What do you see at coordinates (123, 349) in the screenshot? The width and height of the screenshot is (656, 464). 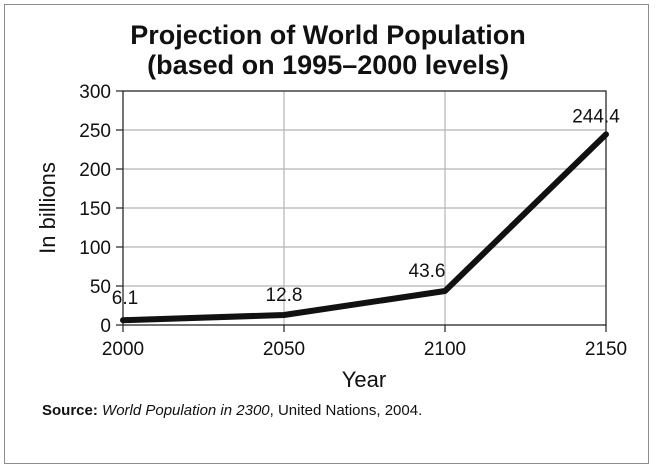 I see `x-tick-label: 2000` at bounding box center [123, 349].